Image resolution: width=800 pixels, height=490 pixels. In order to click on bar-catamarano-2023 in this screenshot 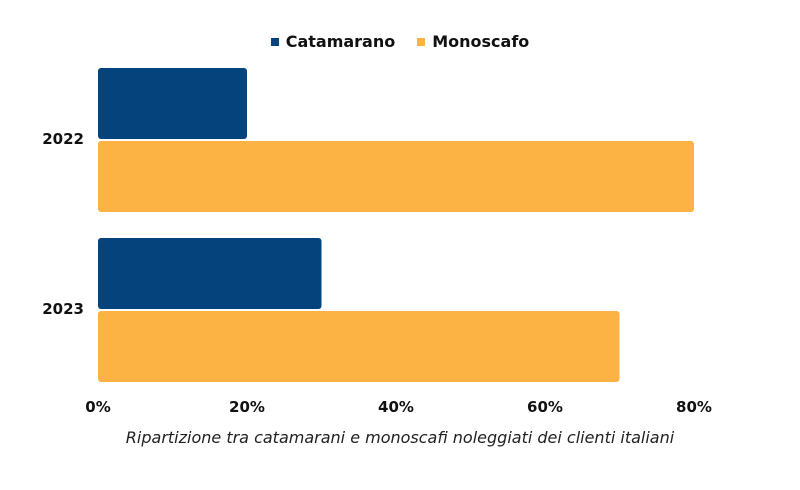, I will do `click(210, 273)`.